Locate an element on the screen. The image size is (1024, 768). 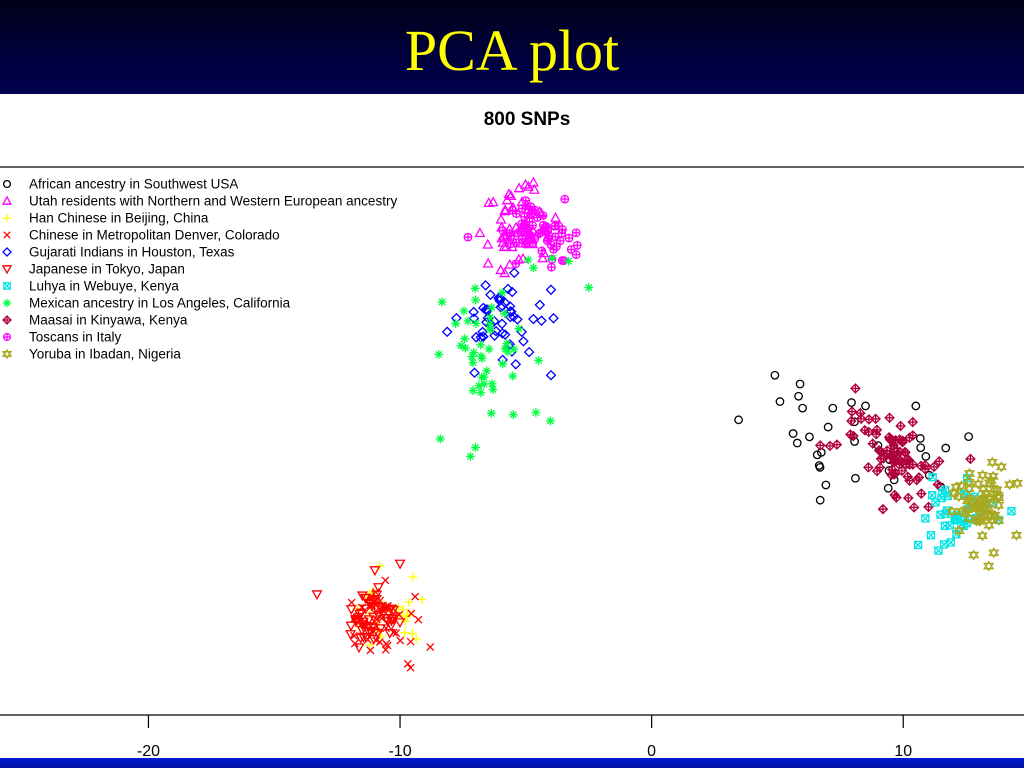
slide-title-bar: PCA plot is located at coordinates (512, 47).